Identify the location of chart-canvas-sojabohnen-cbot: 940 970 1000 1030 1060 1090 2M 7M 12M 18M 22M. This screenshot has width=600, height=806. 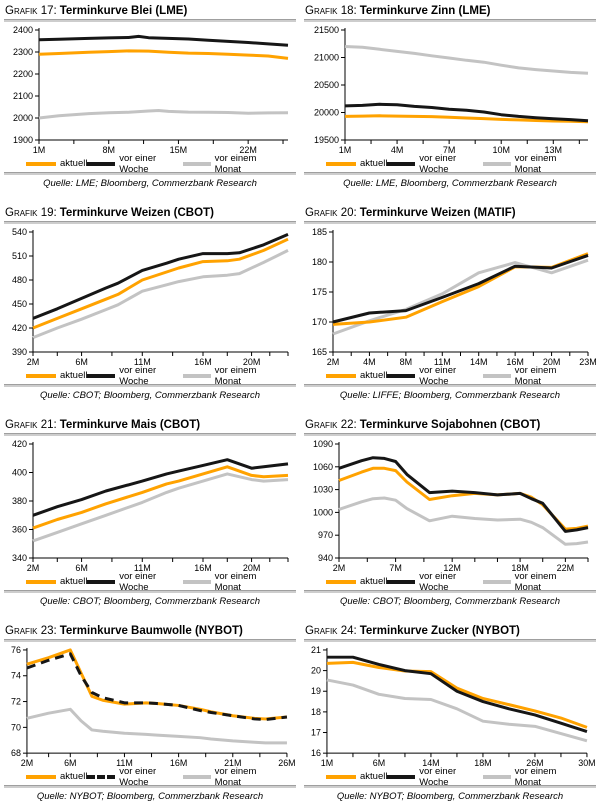
(451, 506).